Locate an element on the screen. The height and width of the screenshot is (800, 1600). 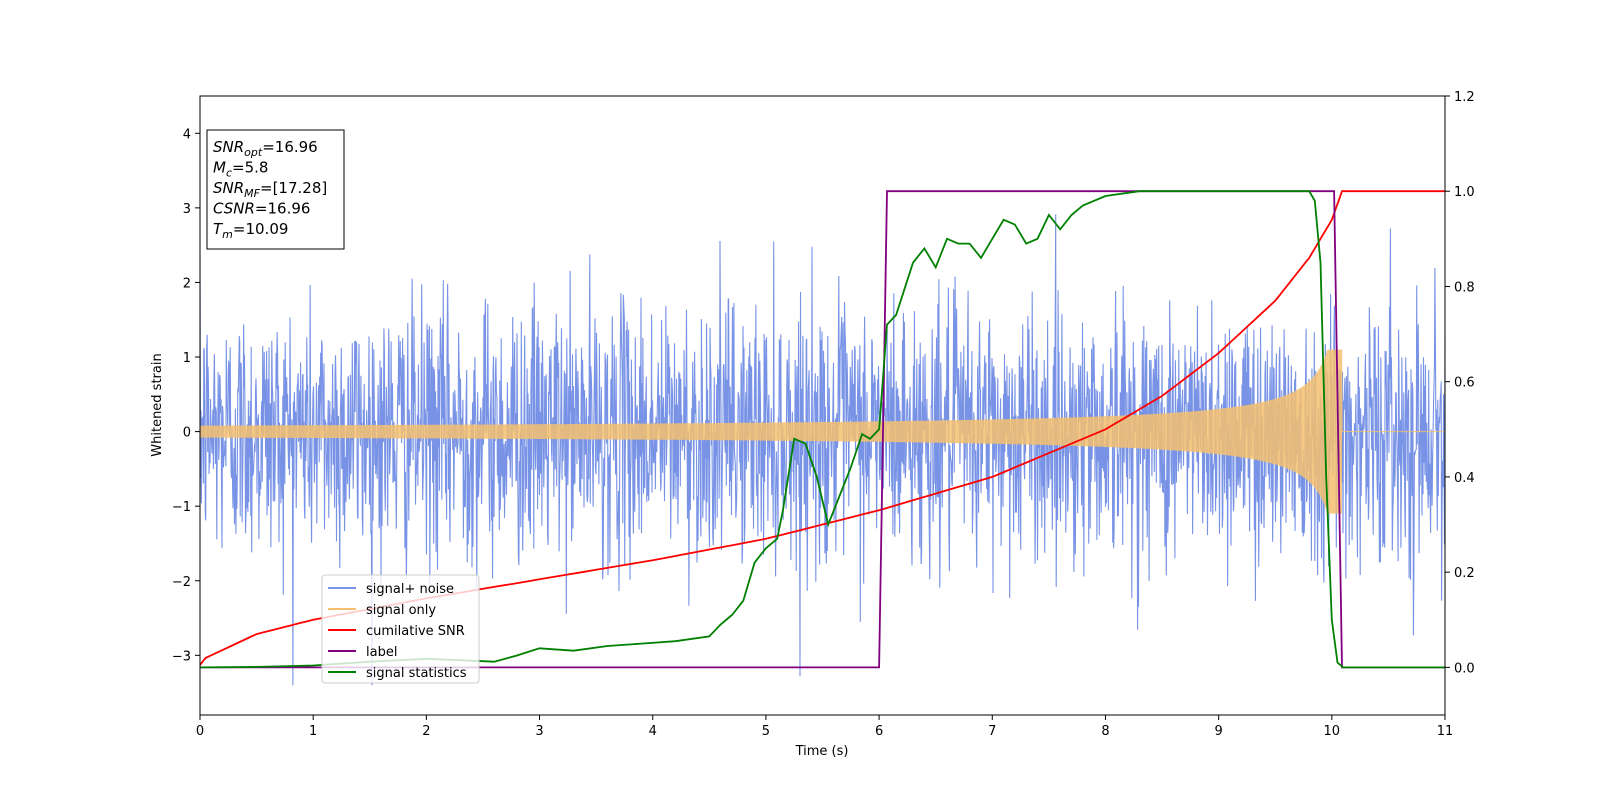
y-tick-label: 1 is located at coordinates (187, 358).